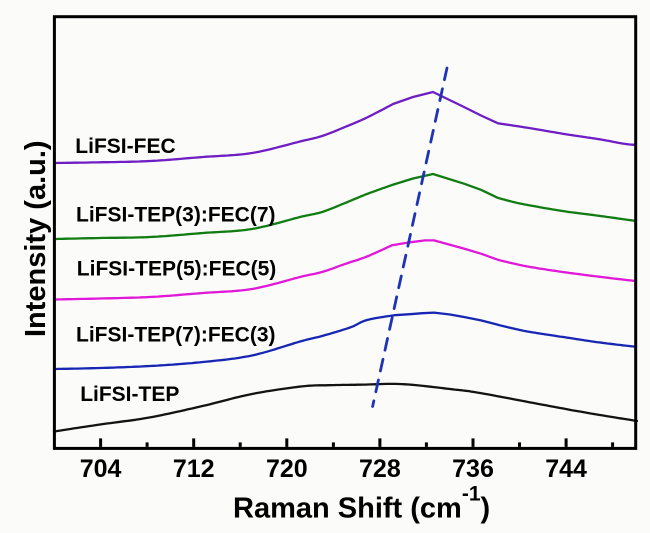 This screenshot has height=533, width=650. What do you see at coordinates (566, 469) in the screenshot?
I see `svg-text: 744` at bounding box center [566, 469].